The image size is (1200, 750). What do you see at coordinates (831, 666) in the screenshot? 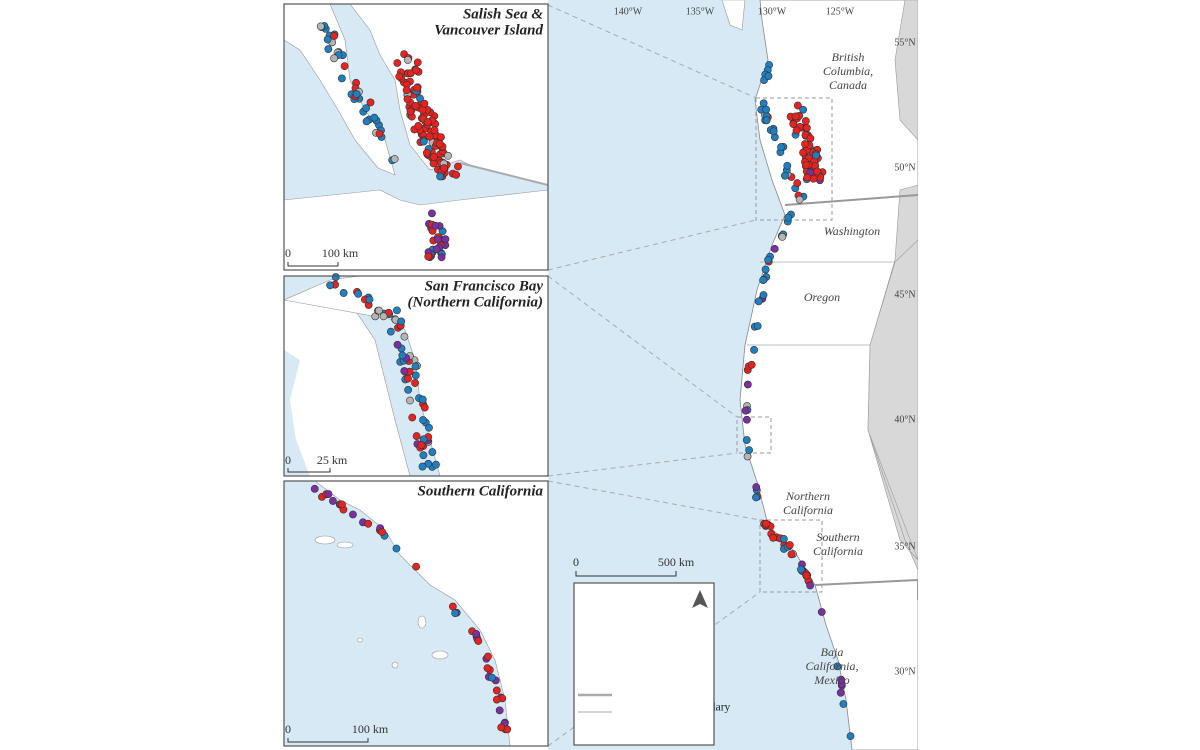
I see `region-label: California,` at bounding box center [831, 666].